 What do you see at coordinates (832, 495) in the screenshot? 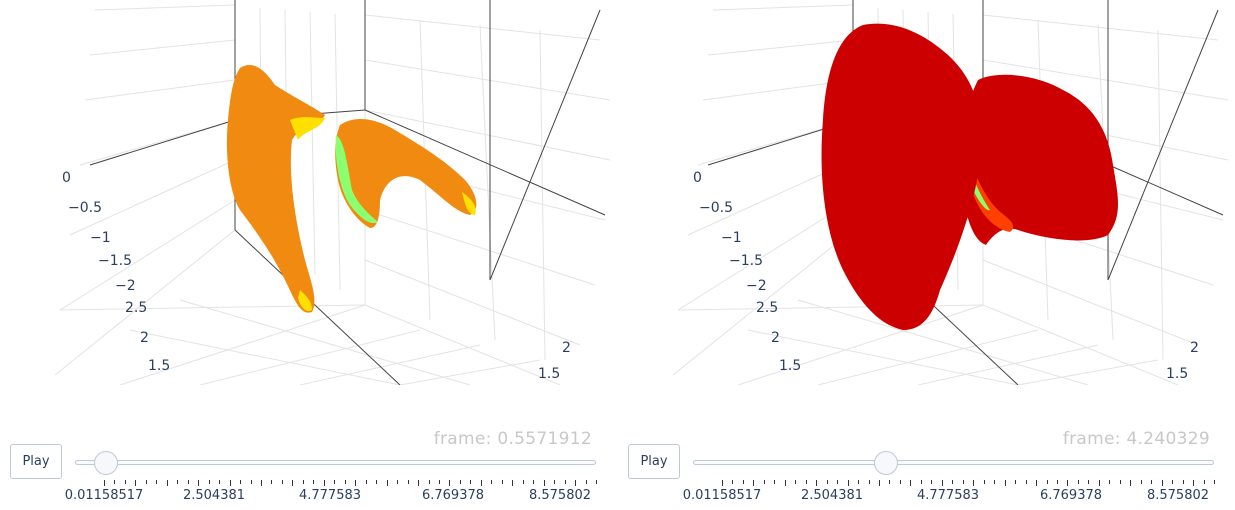
I see `slider-tick-label: 2.504381` at bounding box center [832, 495].